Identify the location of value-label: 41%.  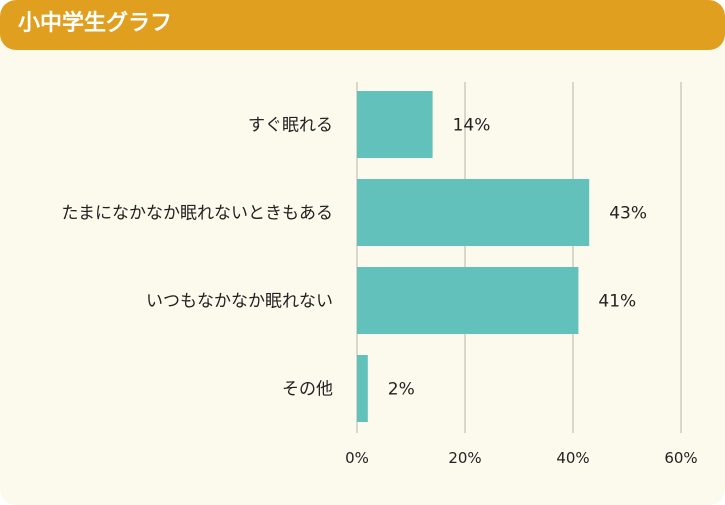
(617, 302).